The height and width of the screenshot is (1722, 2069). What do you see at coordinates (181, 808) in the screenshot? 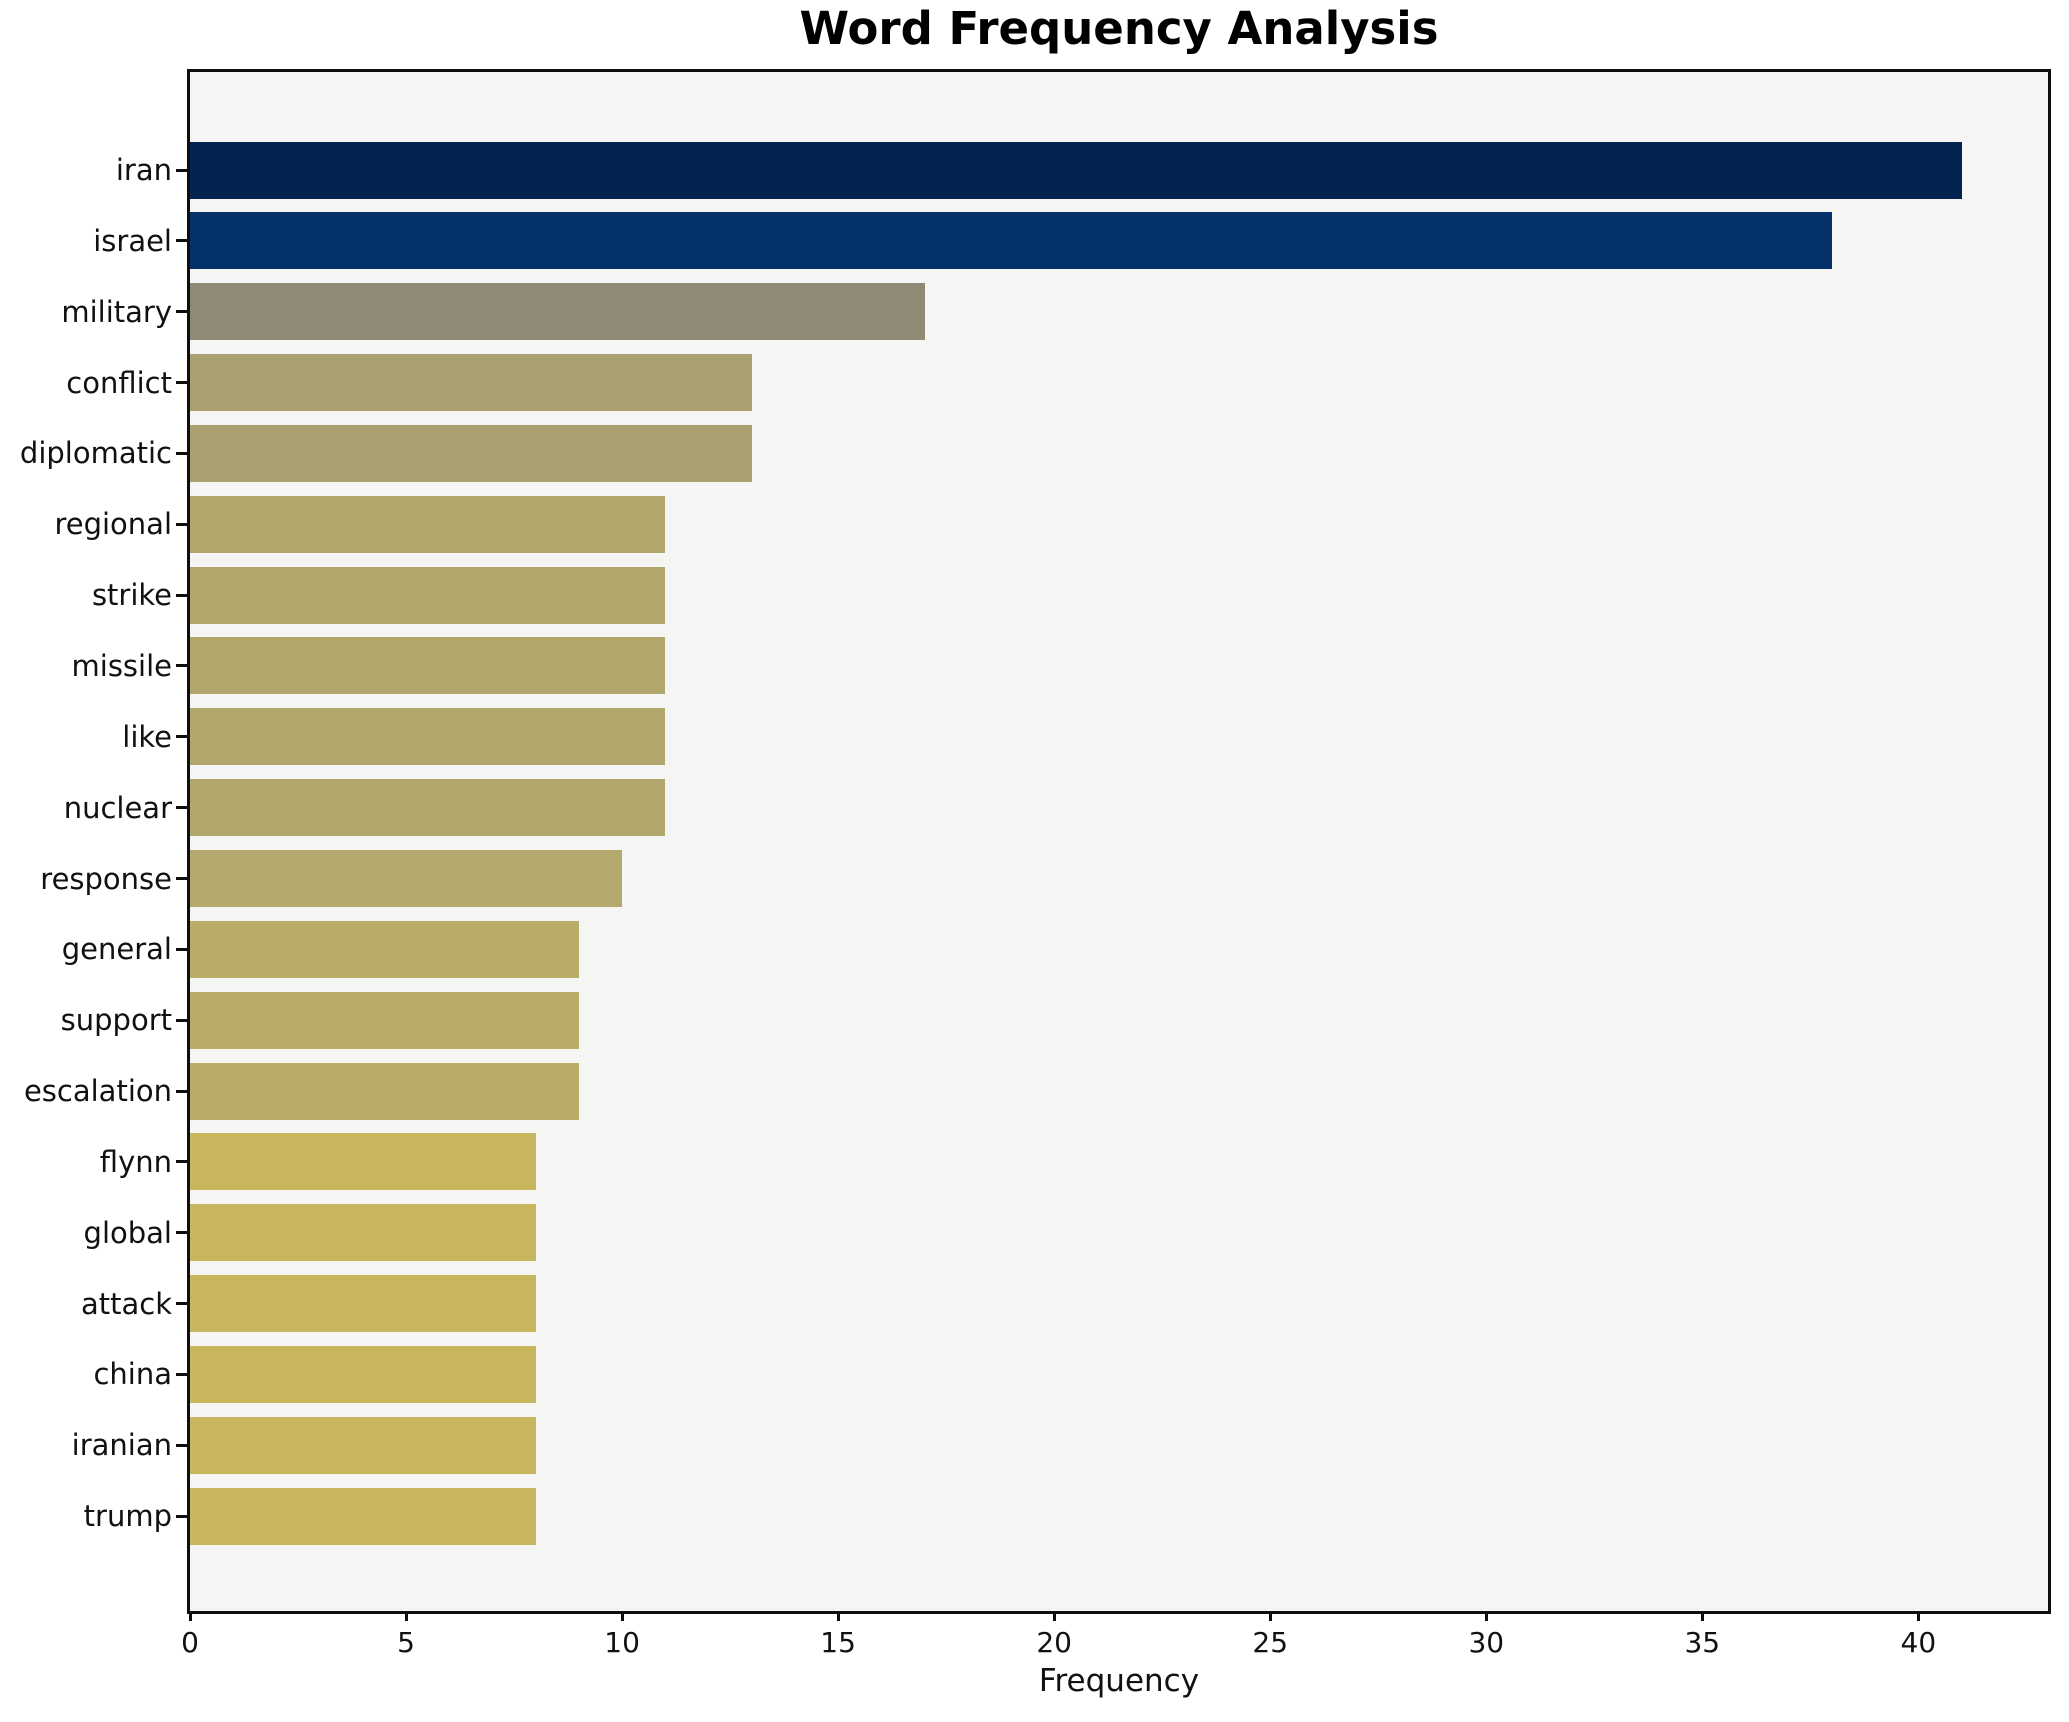
I see `y-tick-nuclear` at bounding box center [181, 808].